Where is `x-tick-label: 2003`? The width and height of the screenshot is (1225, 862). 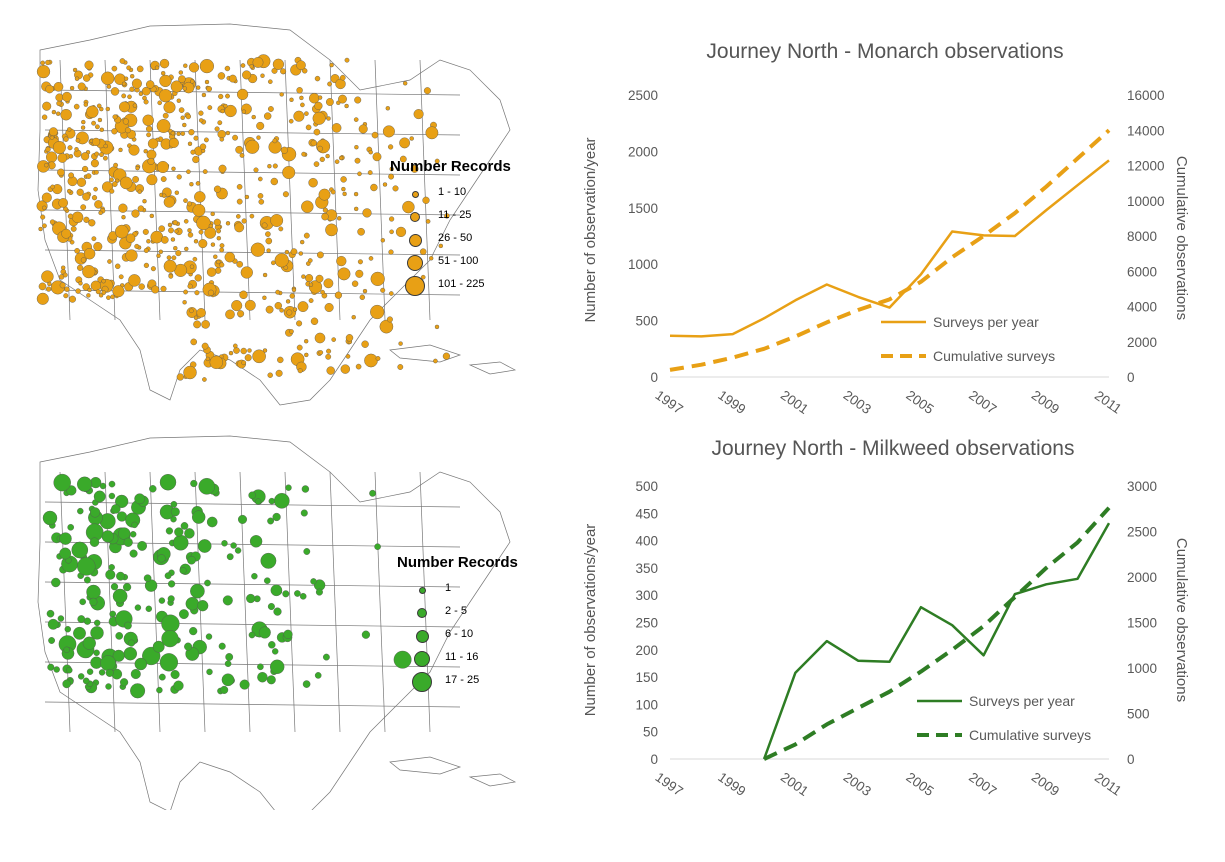 x-tick-label: 2003 is located at coordinates (857, 784).